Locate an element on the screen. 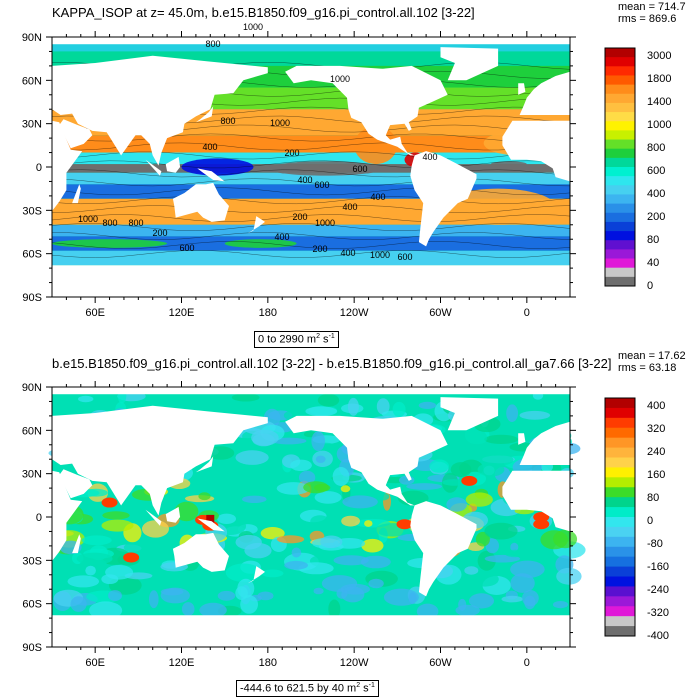 The image size is (700, 700). lat-label: 30S is located at coordinates (32, 561).